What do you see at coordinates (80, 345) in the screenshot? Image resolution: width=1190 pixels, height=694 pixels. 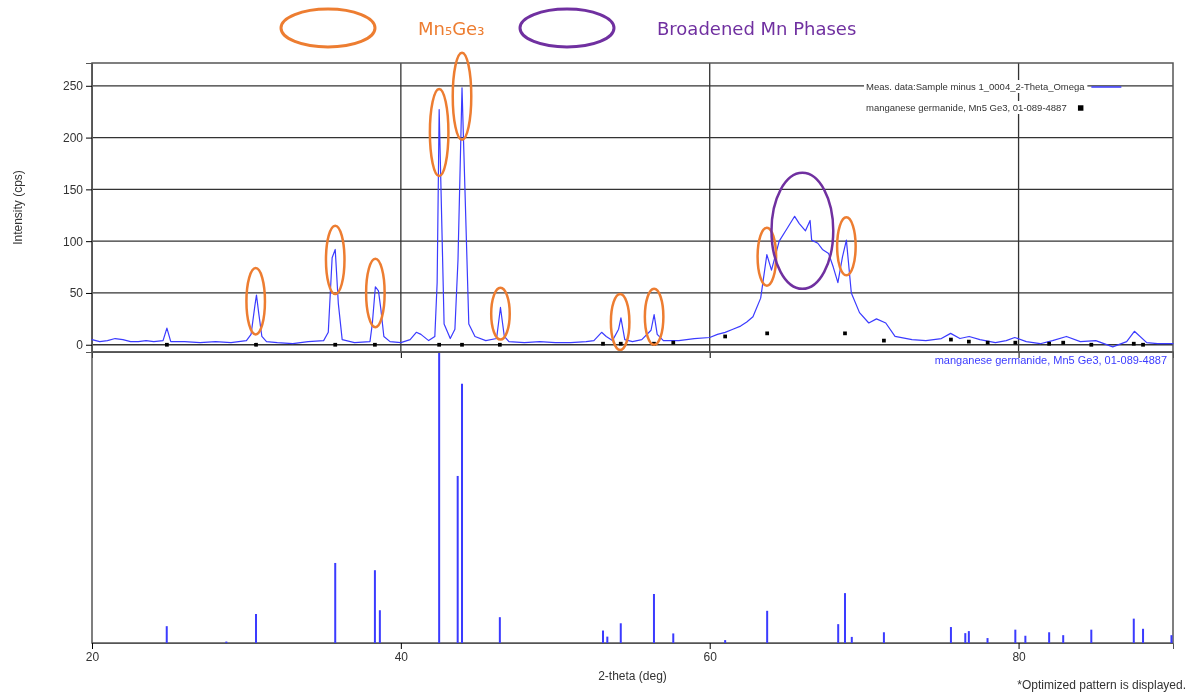 I see `y-tick-label: 0` at bounding box center [80, 345].